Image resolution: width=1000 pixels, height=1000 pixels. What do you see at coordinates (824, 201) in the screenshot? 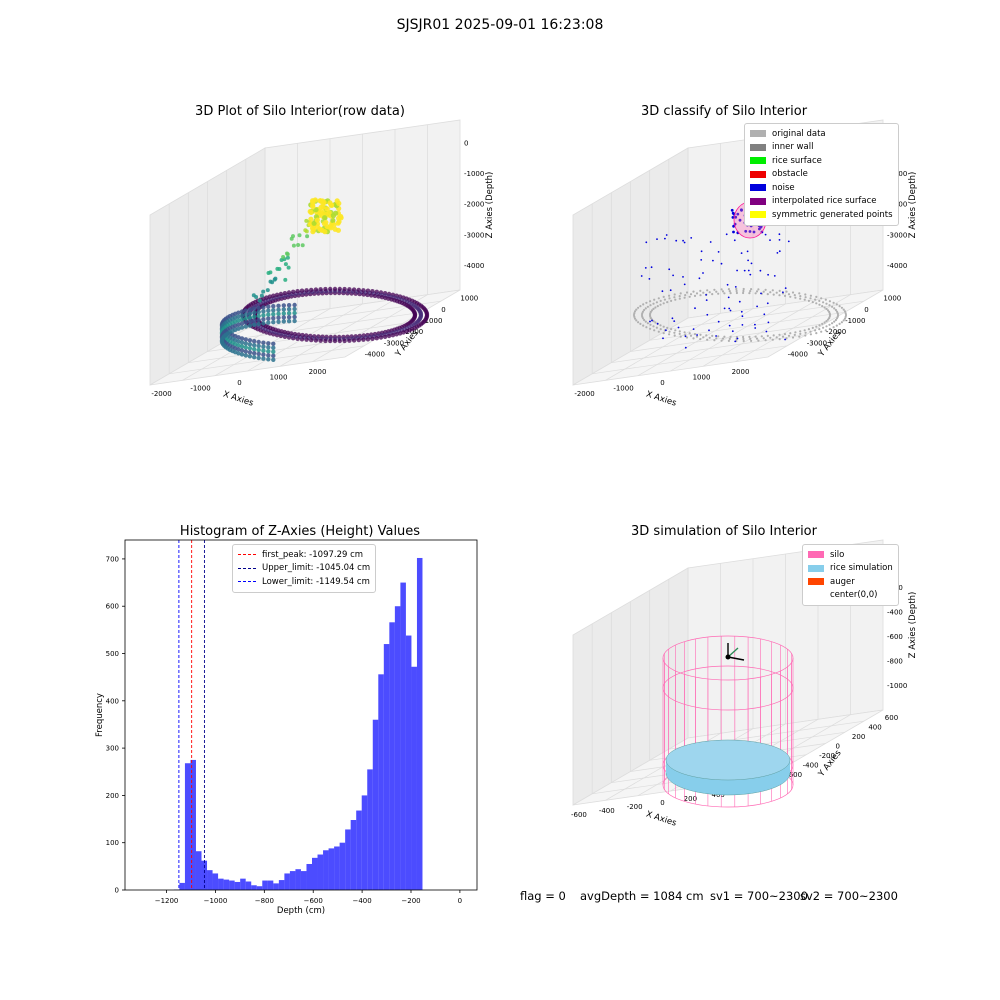
I see `legend-label: interpolated rice surface` at bounding box center [824, 201].